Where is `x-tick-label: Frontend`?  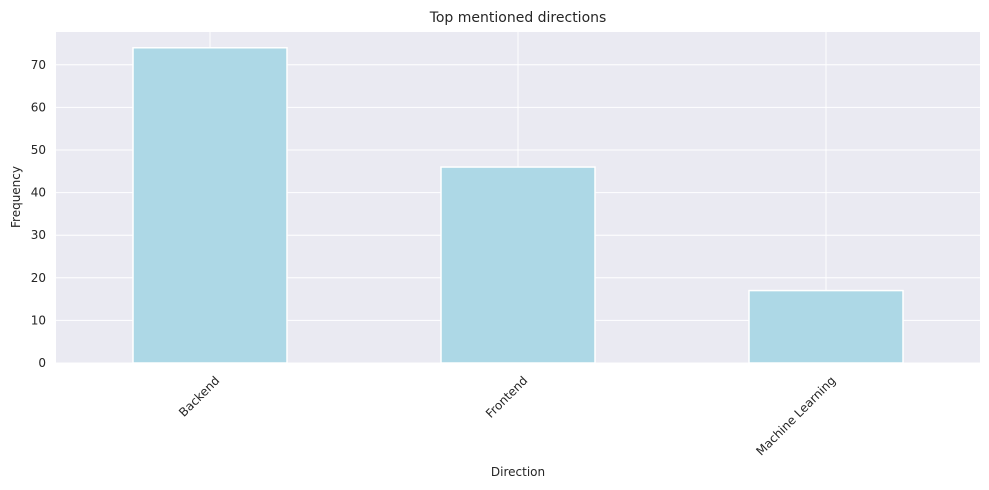 x-tick-label: Frontend is located at coordinates (506, 396).